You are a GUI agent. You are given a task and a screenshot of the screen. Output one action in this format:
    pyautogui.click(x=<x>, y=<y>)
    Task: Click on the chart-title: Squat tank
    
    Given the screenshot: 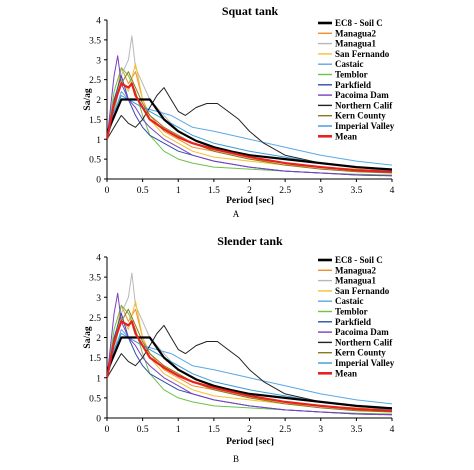 What is the action you would take?
    pyautogui.click(x=250, y=11)
    